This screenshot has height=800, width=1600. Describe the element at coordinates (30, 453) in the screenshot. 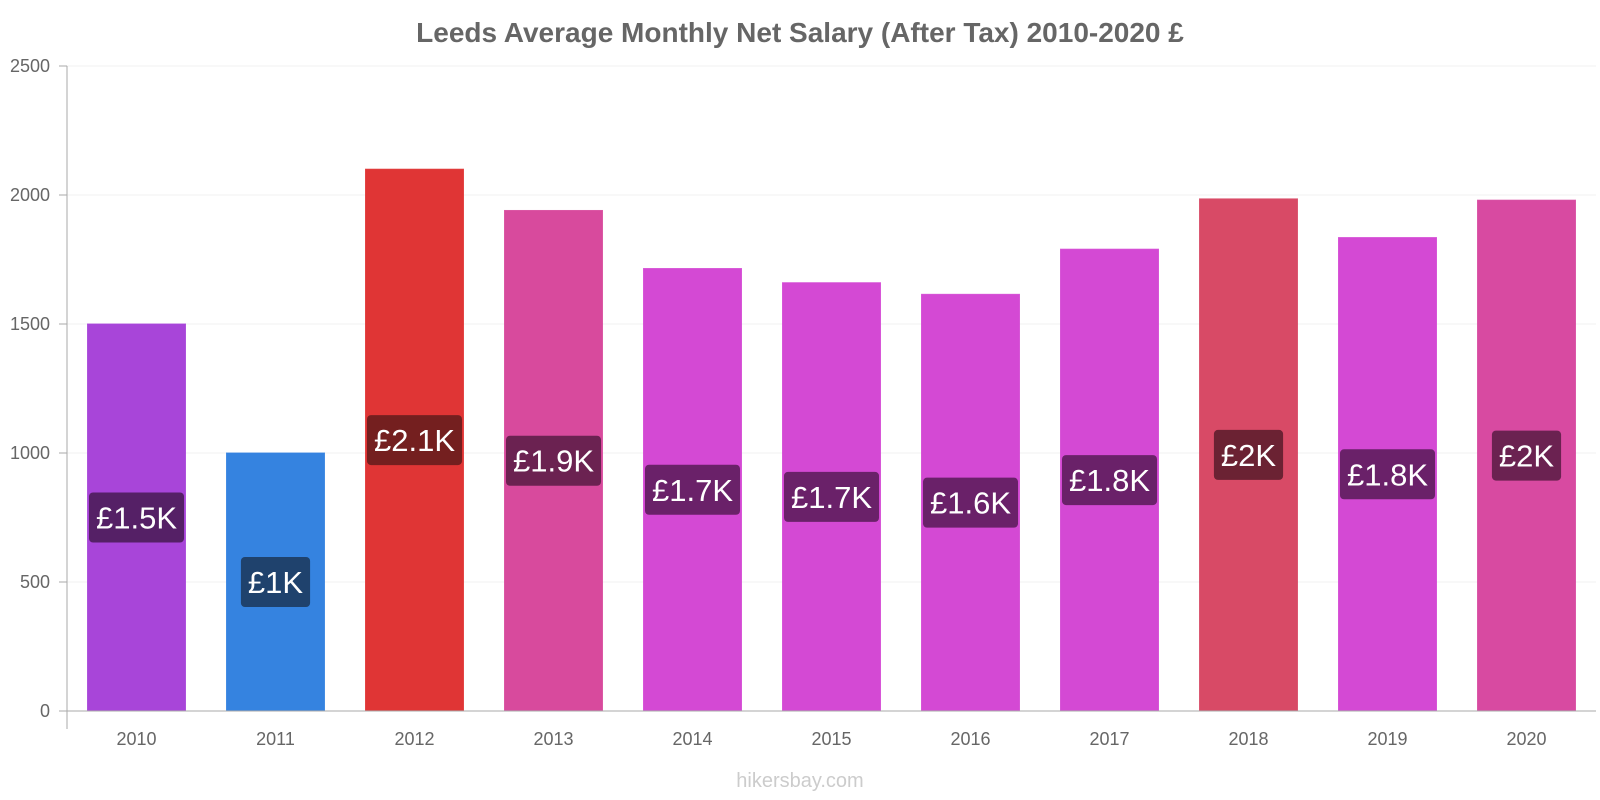

I see `y-tick-label: 1000` at that location.